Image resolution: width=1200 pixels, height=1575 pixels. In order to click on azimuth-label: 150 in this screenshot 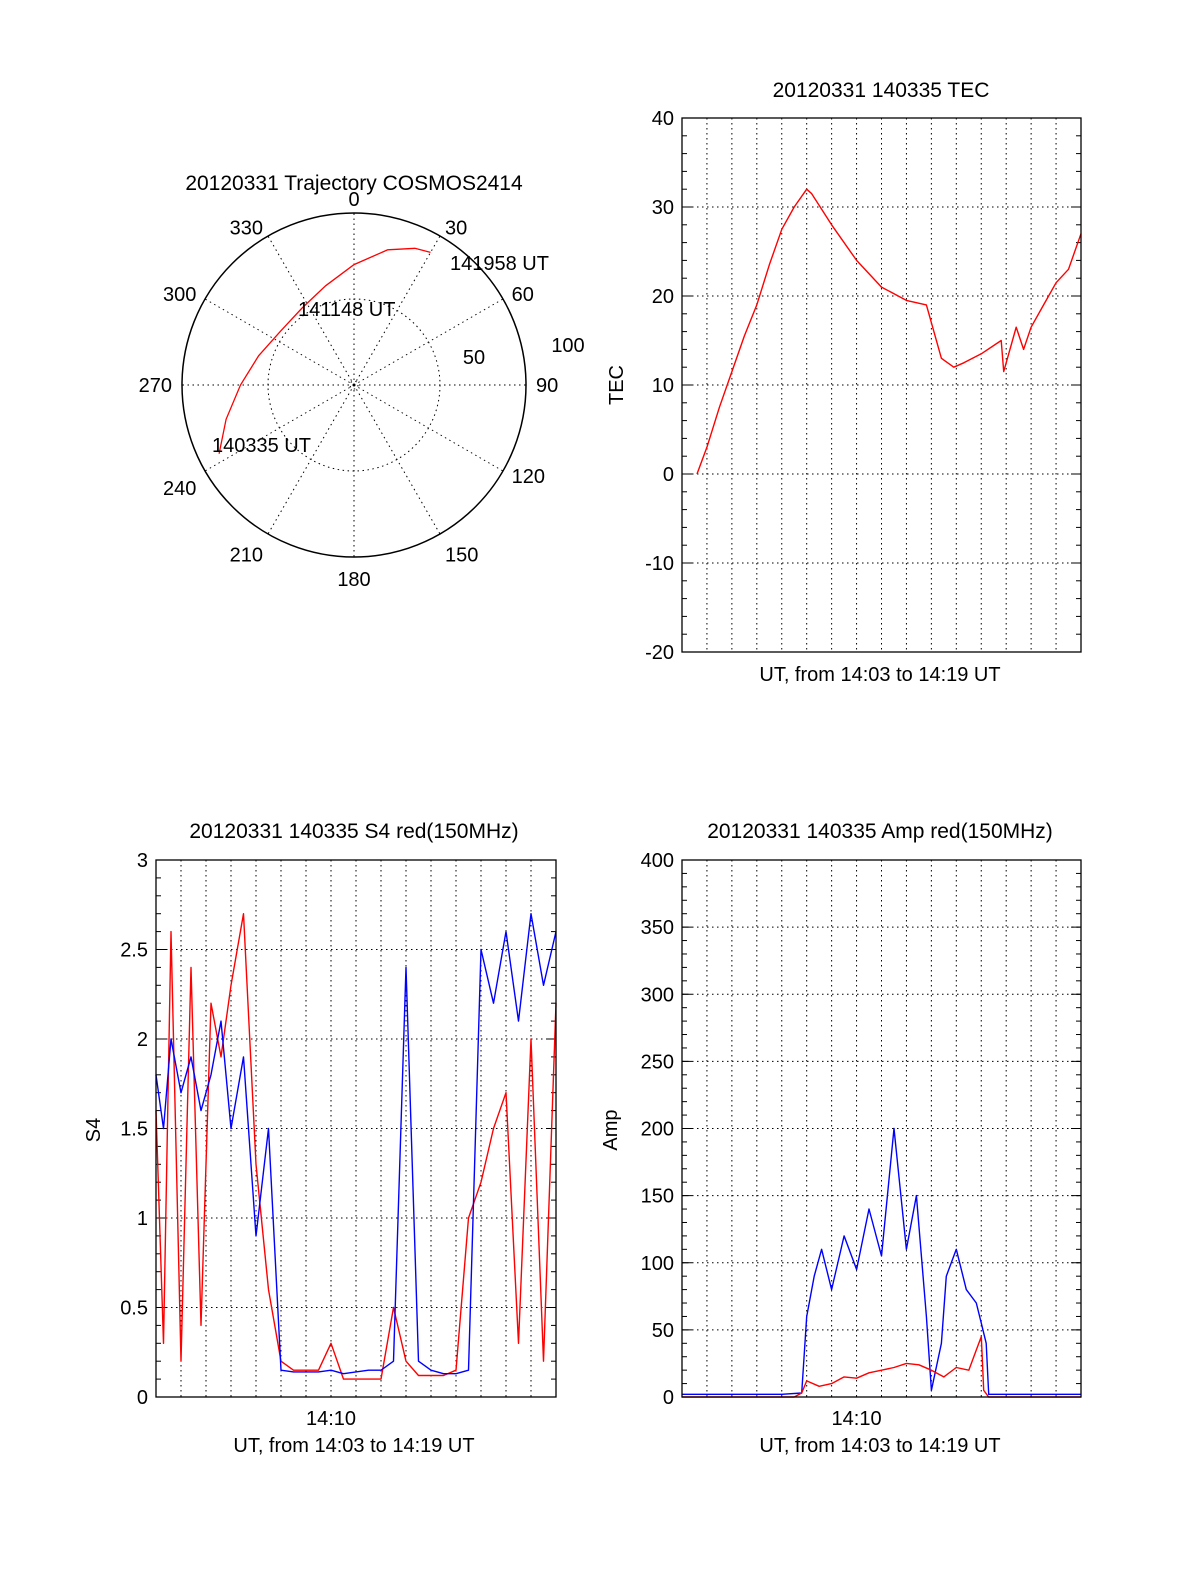, I will do `click(461, 556)`.